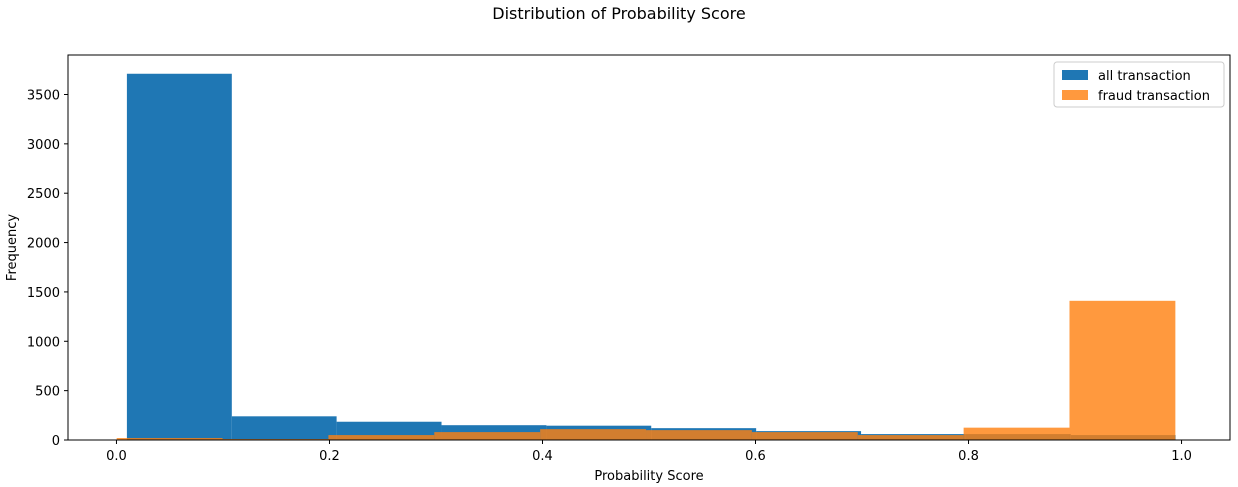 This screenshot has height=487, width=1238. Describe the element at coordinates (43, 244) in the screenshot. I see `y-tick-label: 2000` at that location.